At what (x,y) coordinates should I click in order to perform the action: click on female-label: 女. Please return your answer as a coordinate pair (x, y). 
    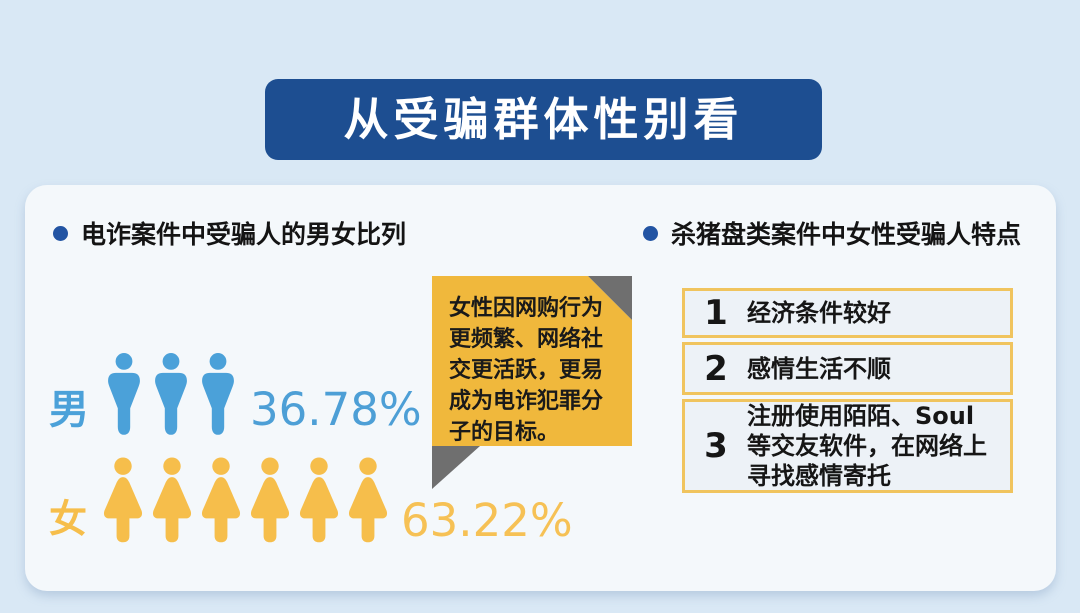
    Looking at the image, I should click on (68, 519).